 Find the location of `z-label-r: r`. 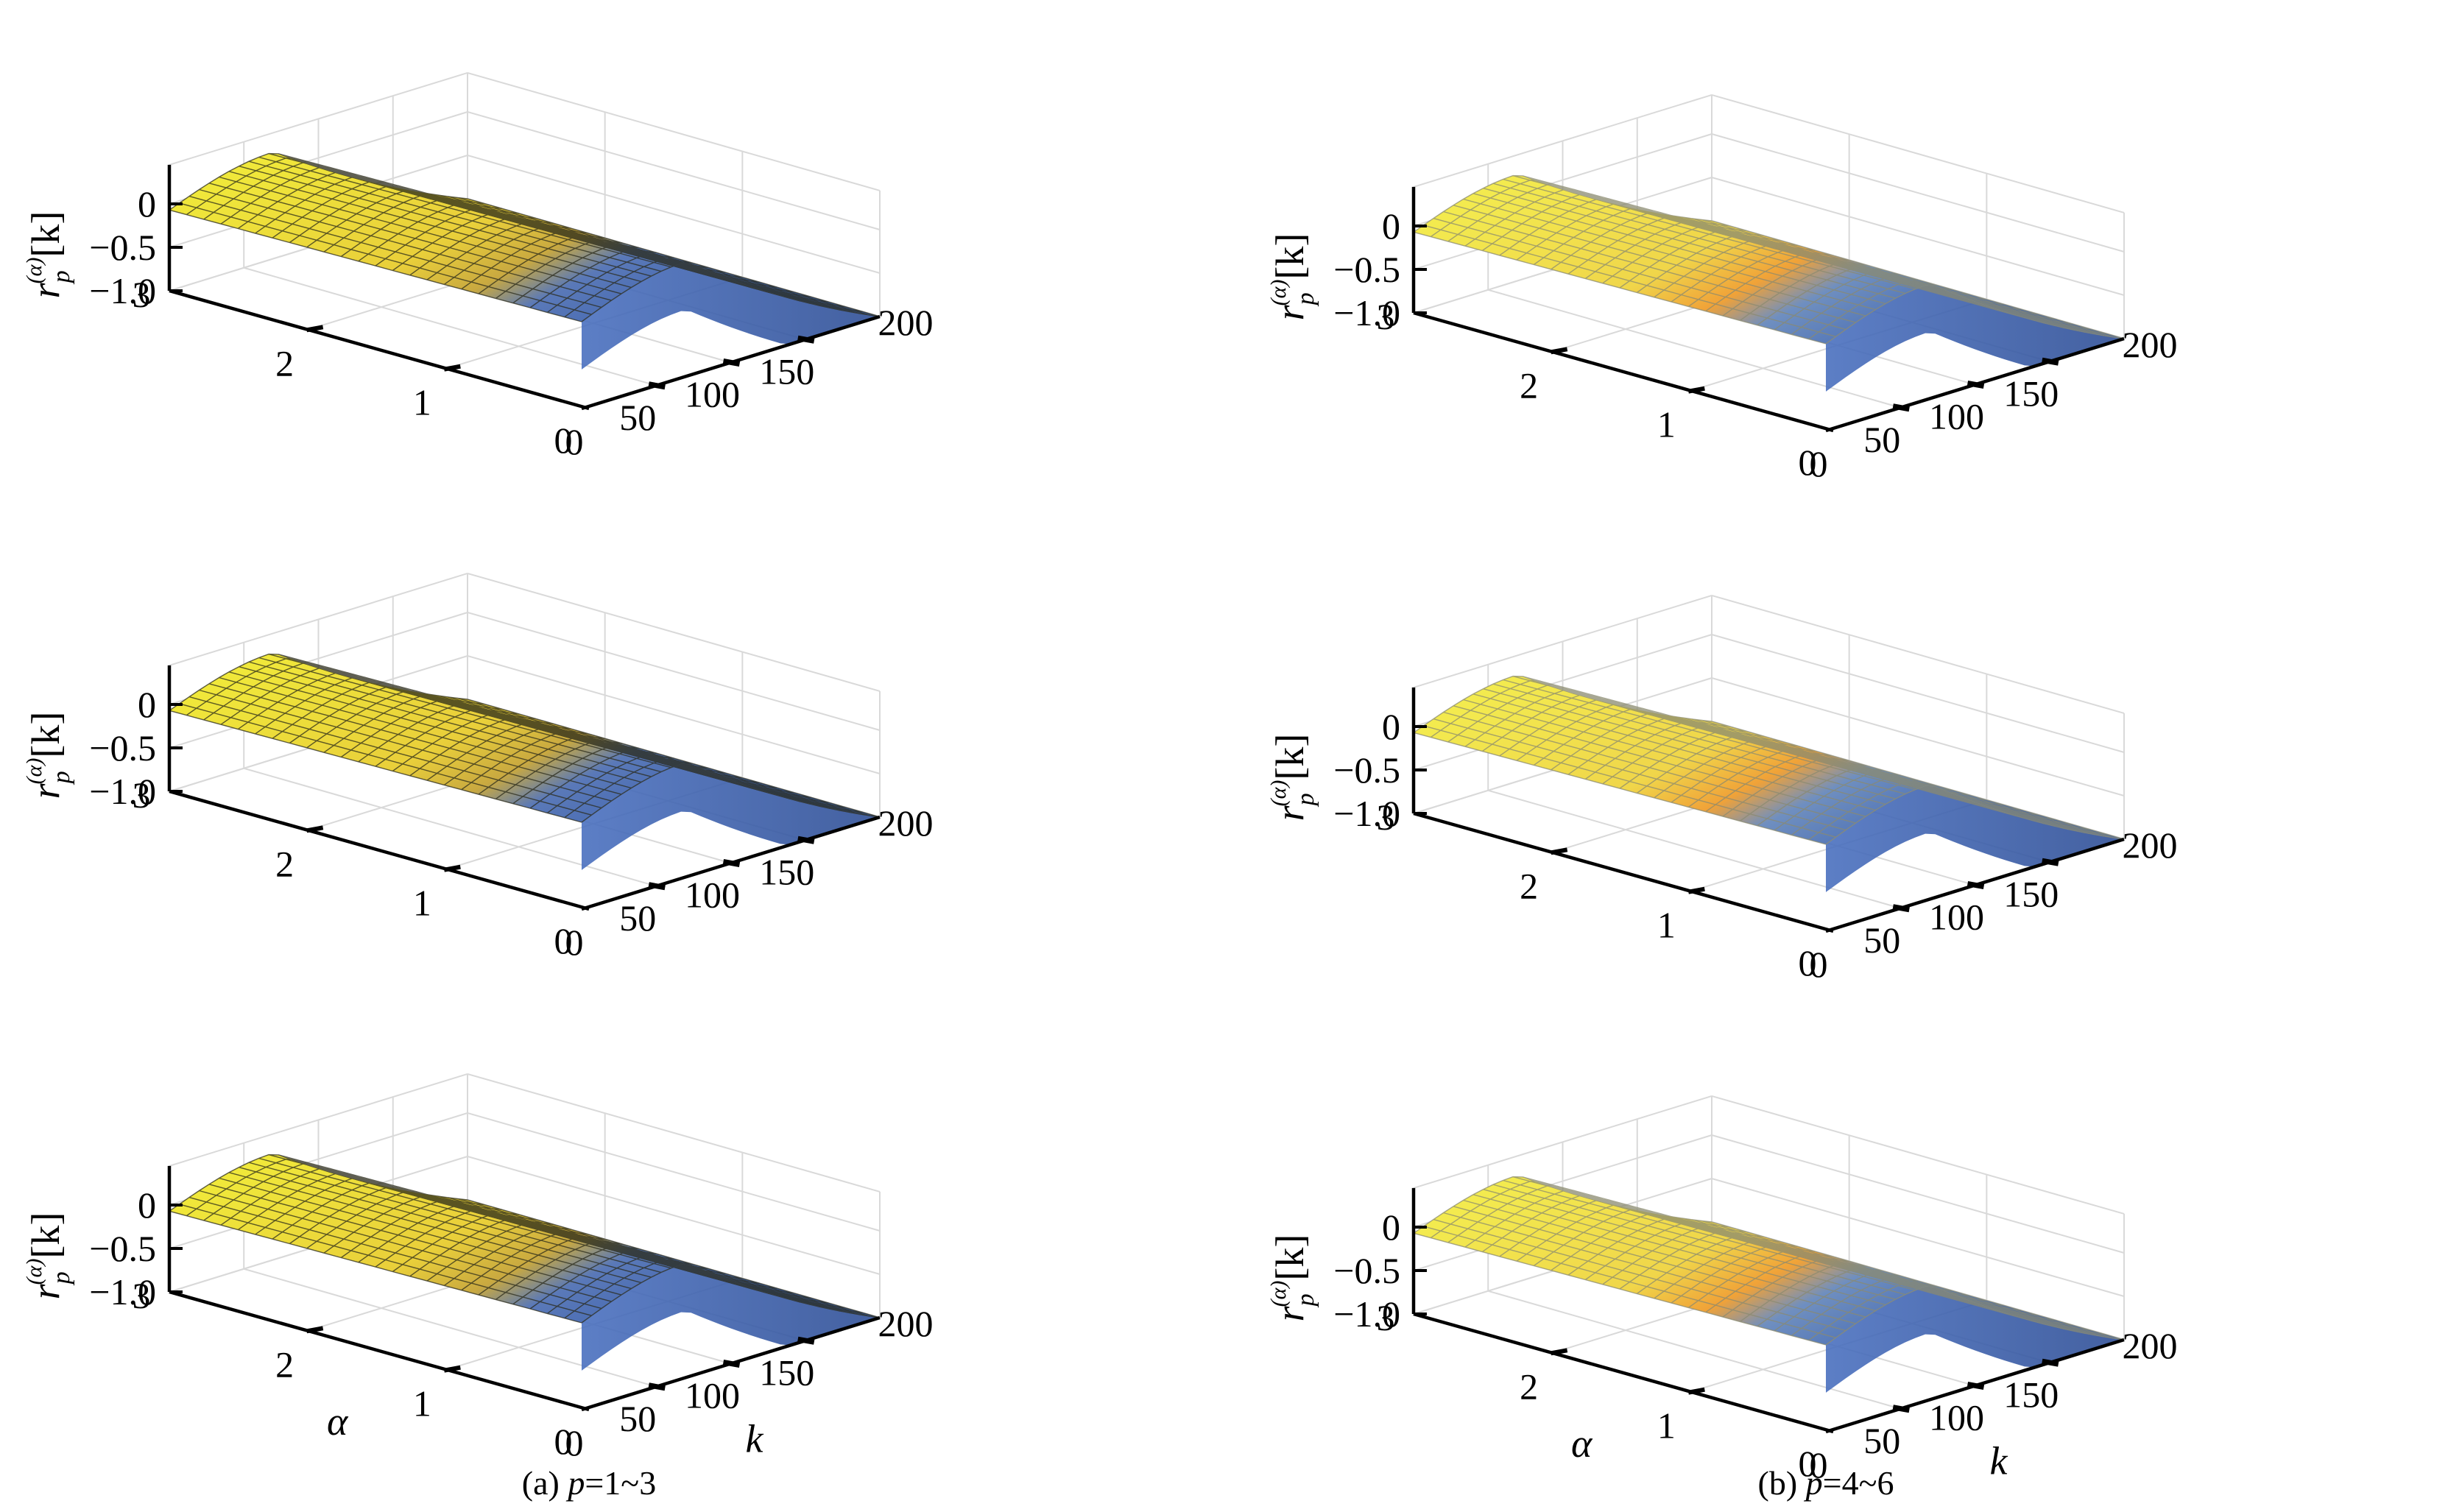

z-label-r: r is located at coordinates (1290, 813).